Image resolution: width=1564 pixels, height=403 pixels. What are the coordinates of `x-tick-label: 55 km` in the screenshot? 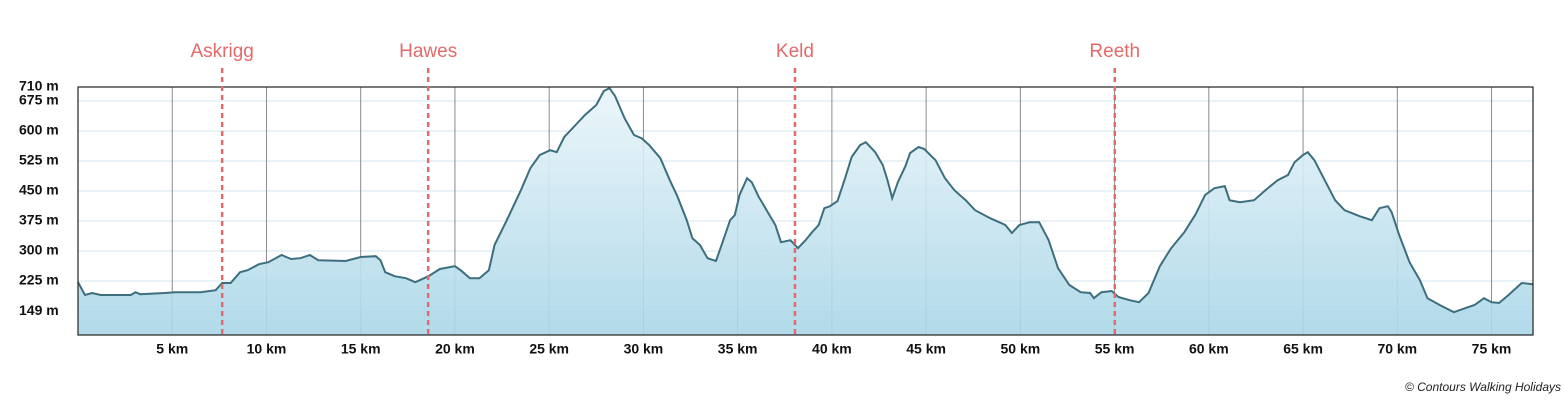 It's located at (1115, 349).